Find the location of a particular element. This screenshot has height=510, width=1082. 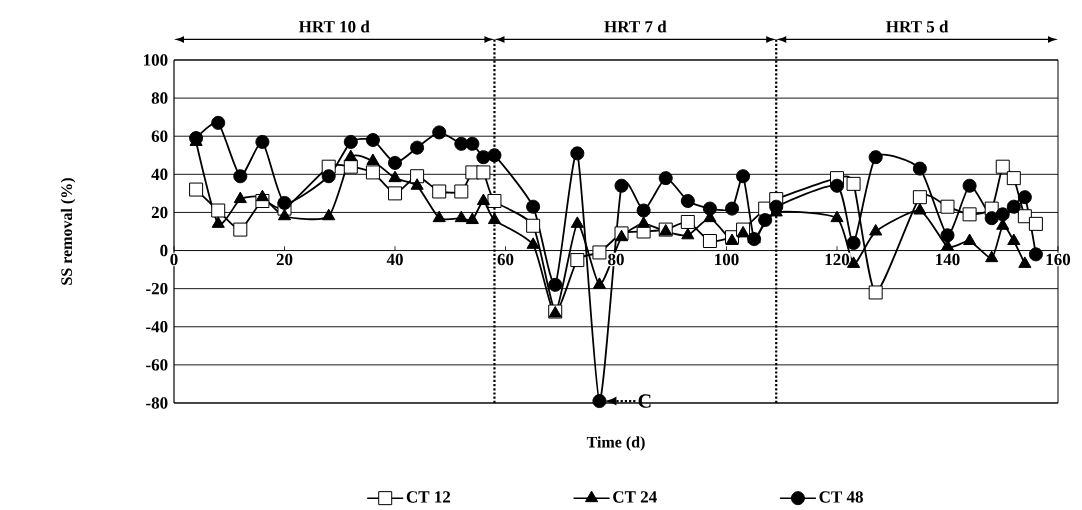

y-tick-label: 40 is located at coordinates (159, 174).